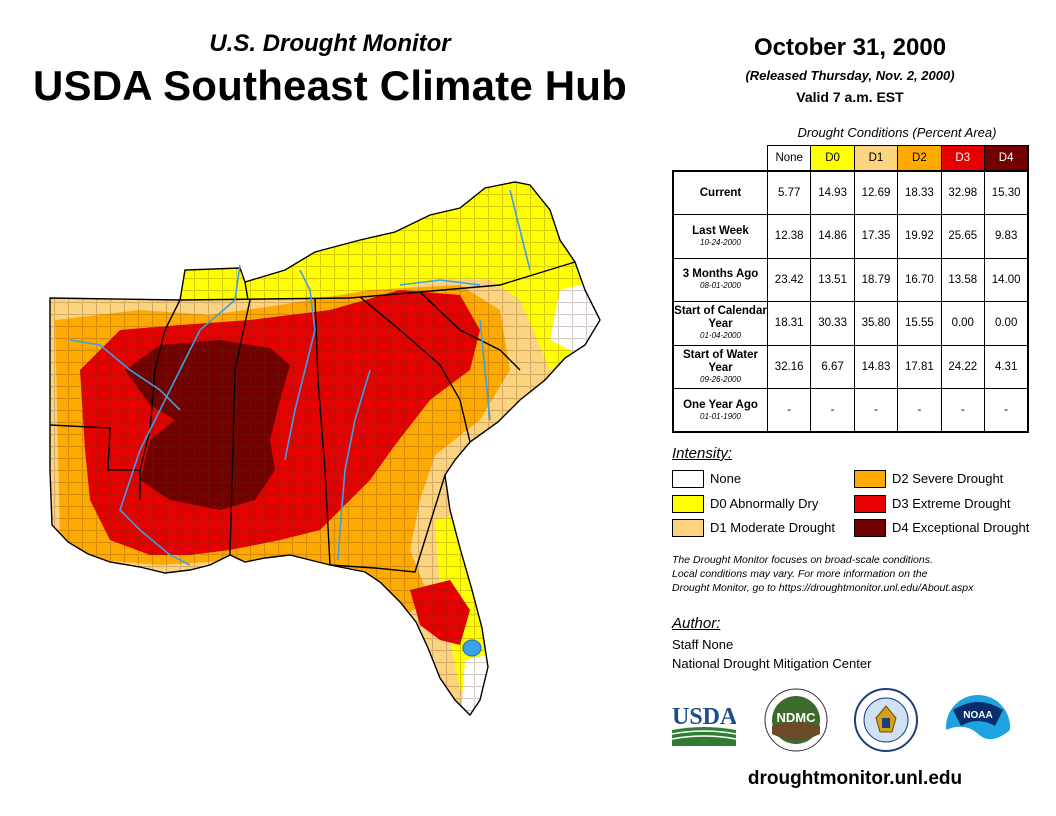  Describe the element at coordinates (270, 242) in the screenshot. I see `none-area-ky` at that location.